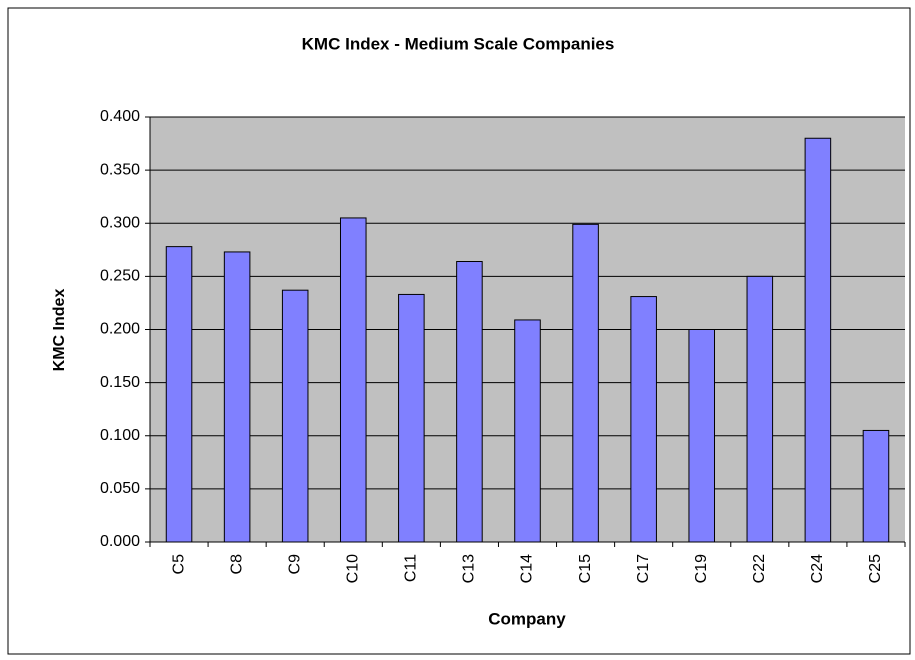  What do you see at coordinates (469, 568) in the screenshot?
I see `x-tick-label: C13` at bounding box center [469, 568].